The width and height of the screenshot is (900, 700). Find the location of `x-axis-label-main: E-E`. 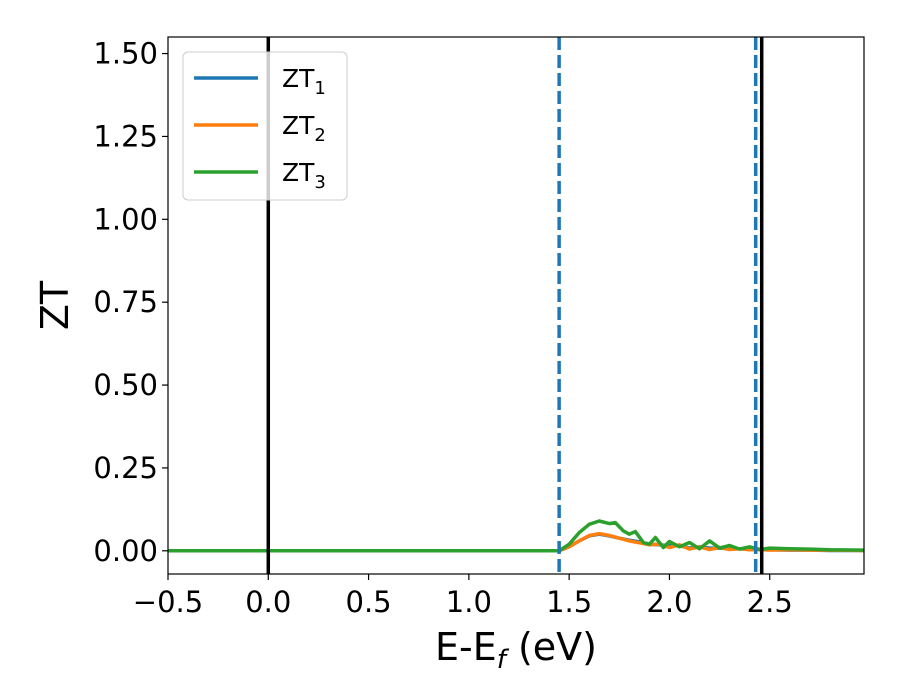

x-axis-label-main: E-E is located at coordinates (466, 647).